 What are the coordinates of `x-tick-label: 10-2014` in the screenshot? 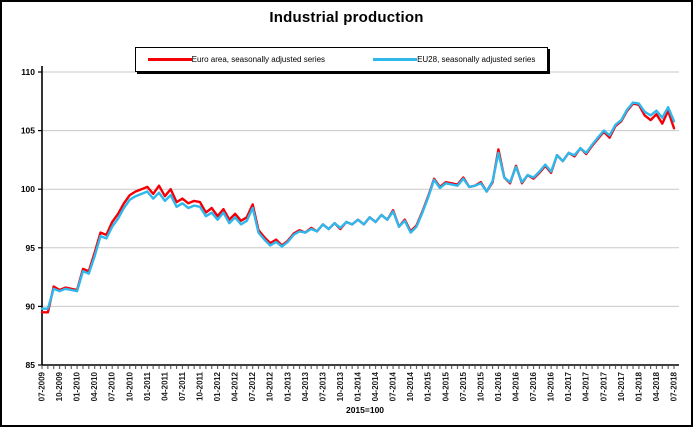 It's located at (410, 386).